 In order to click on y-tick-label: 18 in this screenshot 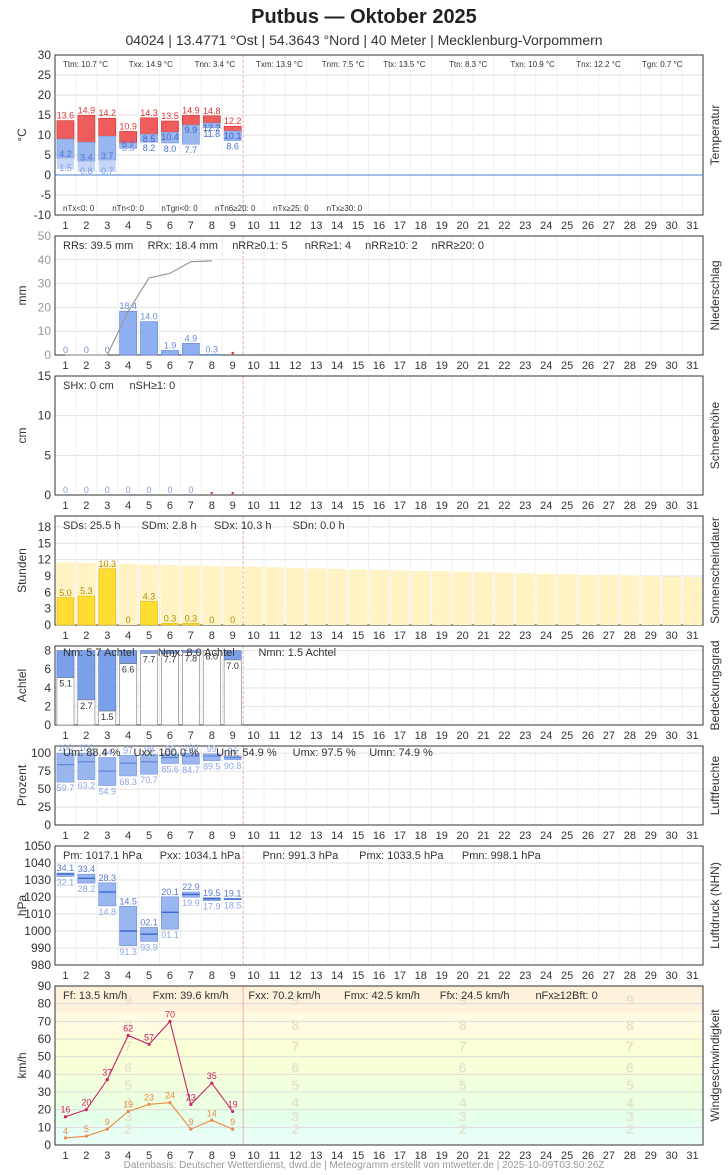, I will do `click(45, 527)`.